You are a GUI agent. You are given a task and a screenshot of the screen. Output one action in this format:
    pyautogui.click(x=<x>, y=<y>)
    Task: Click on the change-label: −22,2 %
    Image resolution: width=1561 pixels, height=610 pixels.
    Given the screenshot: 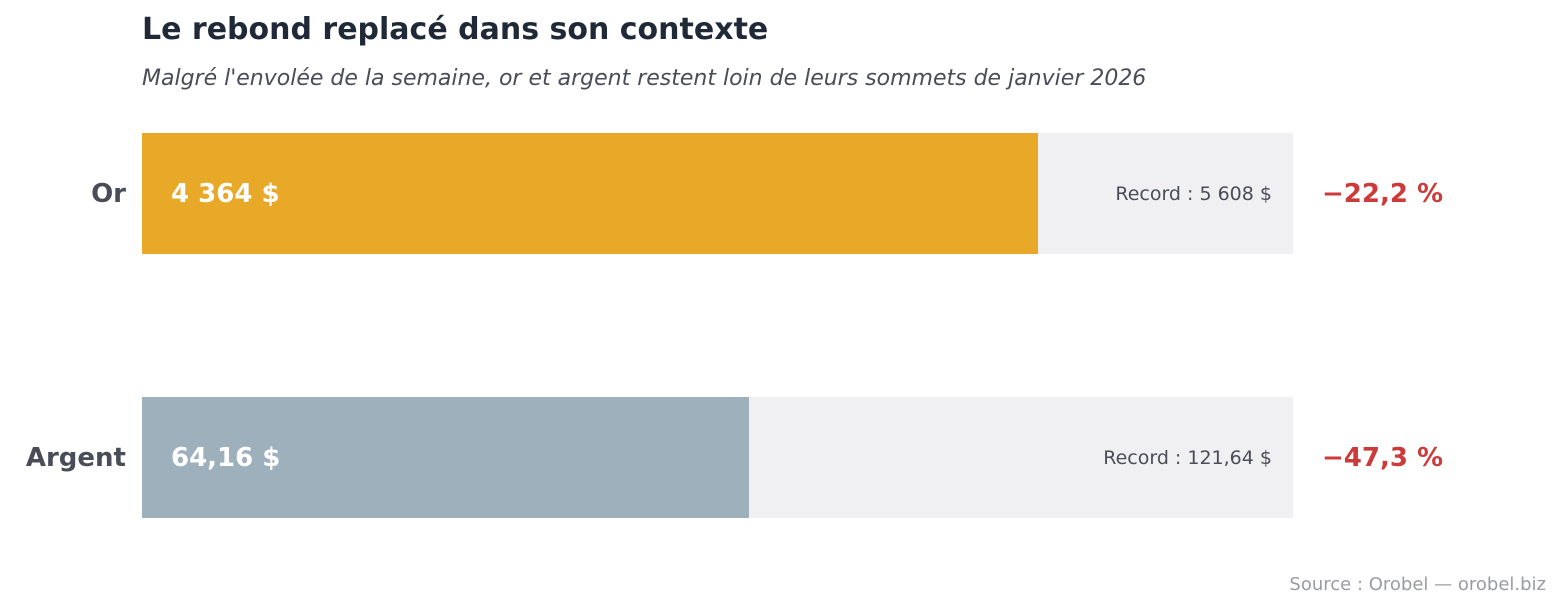 What is the action you would take?
    pyautogui.click(x=1383, y=193)
    